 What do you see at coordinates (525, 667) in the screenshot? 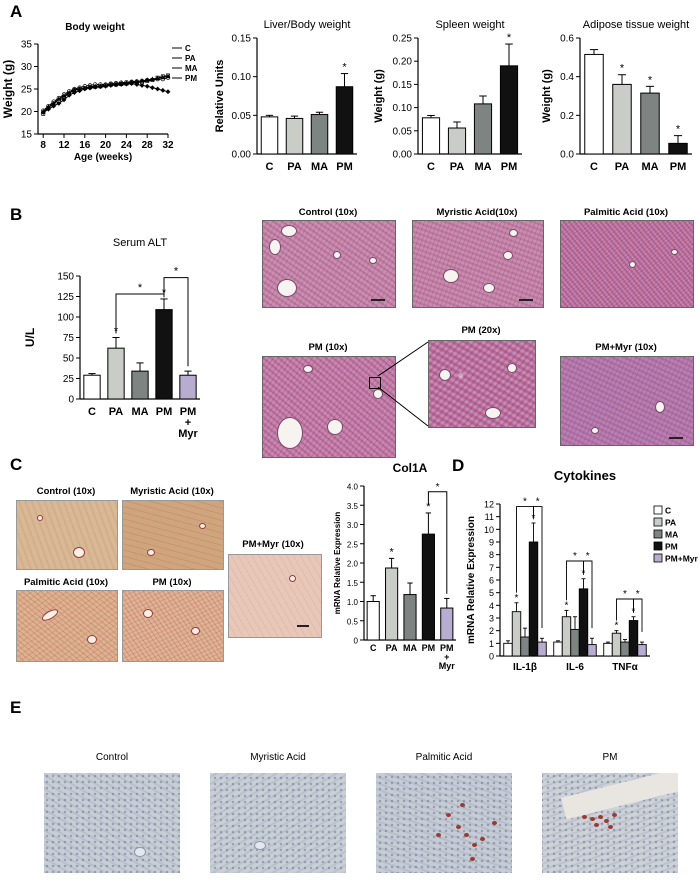
I see `x-category-label: IL-1β` at bounding box center [525, 667].